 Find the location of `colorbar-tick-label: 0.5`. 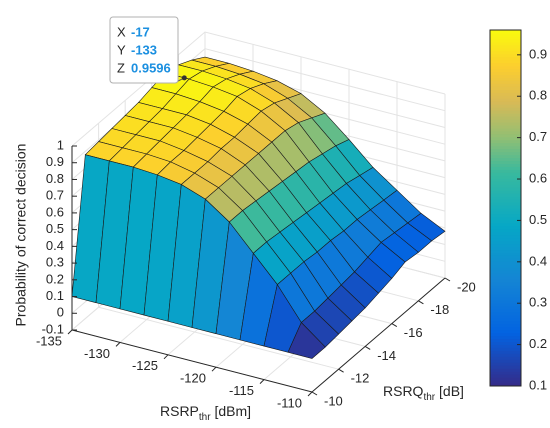

colorbar-tick-label: 0.5 is located at coordinates (538, 219).